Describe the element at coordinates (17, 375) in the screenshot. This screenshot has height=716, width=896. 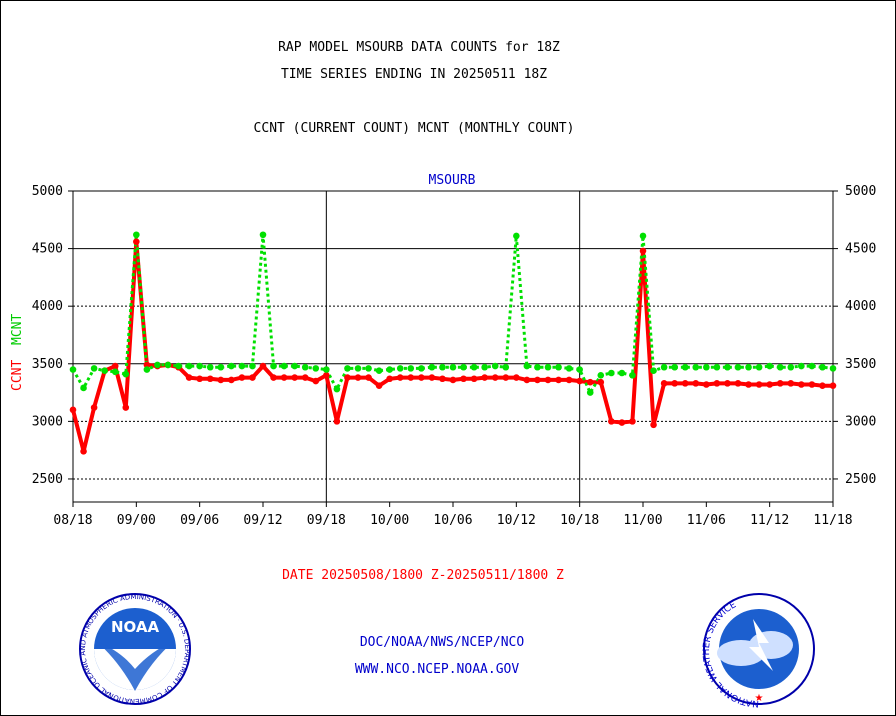
I see `ylabel-ccnt: CCNT` at that location.